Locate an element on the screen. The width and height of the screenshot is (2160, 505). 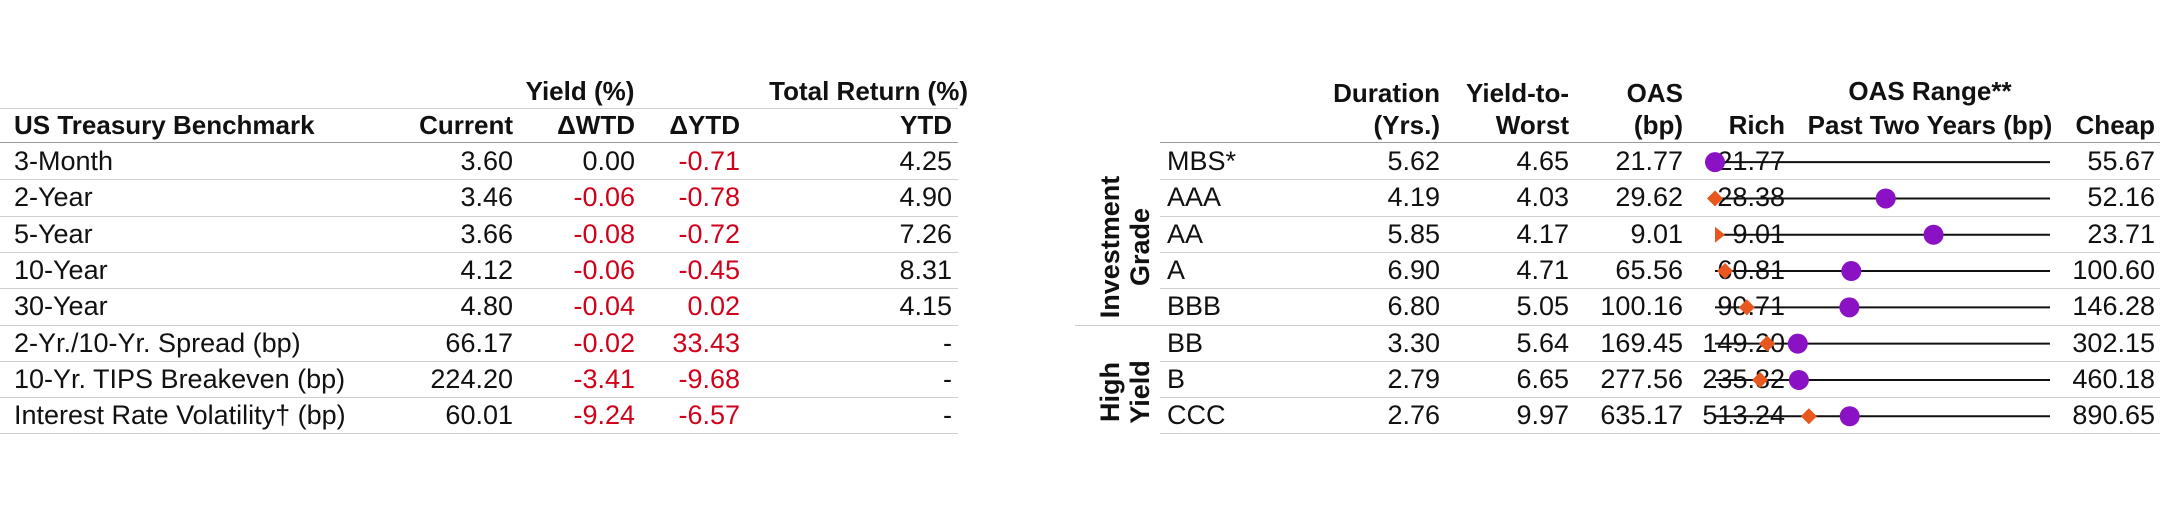
current-yield: 3.66 is located at coordinates (486, 233).